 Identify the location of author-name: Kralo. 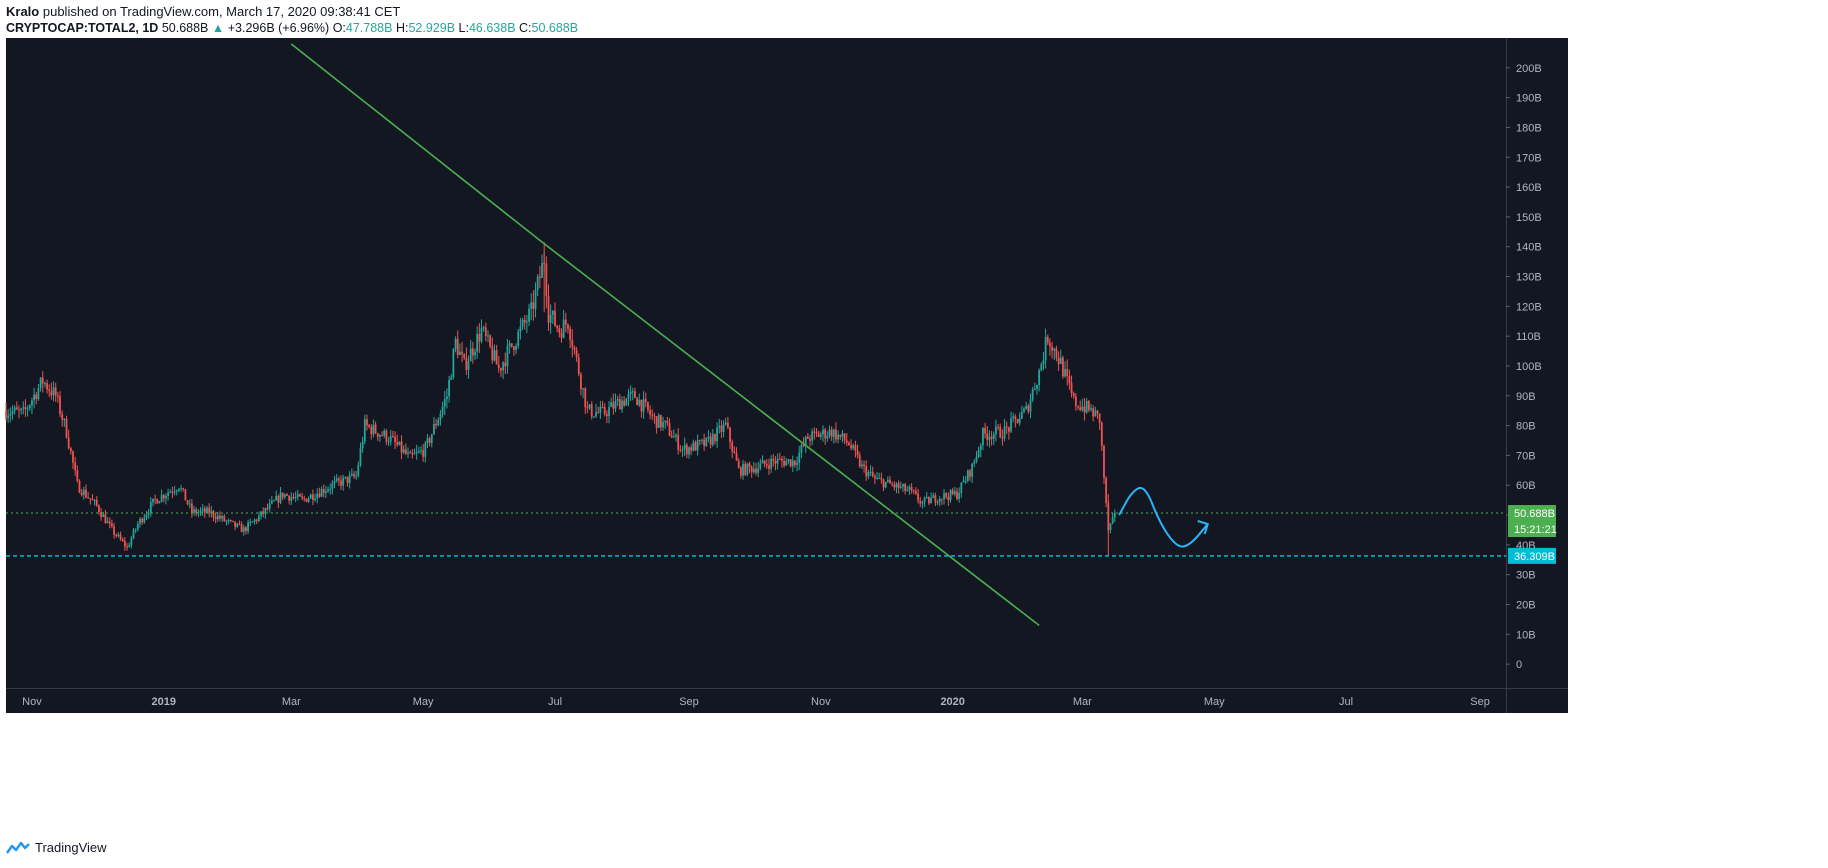
(23, 11).